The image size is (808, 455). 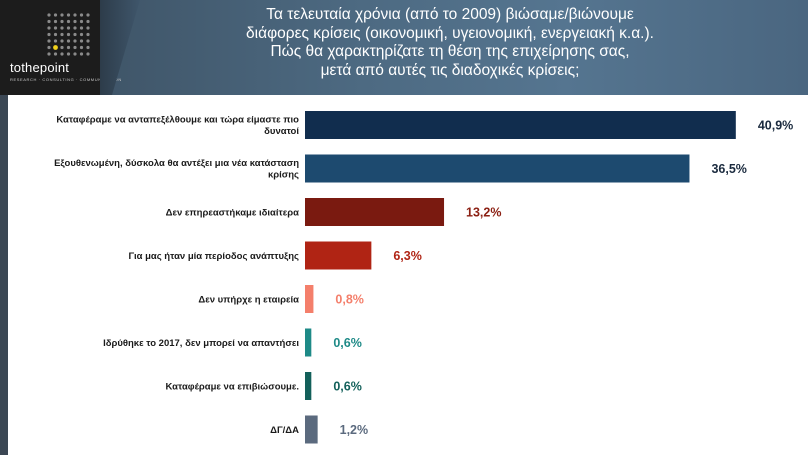 What do you see at coordinates (4, 275) in the screenshot?
I see `left-edge` at bounding box center [4, 275].